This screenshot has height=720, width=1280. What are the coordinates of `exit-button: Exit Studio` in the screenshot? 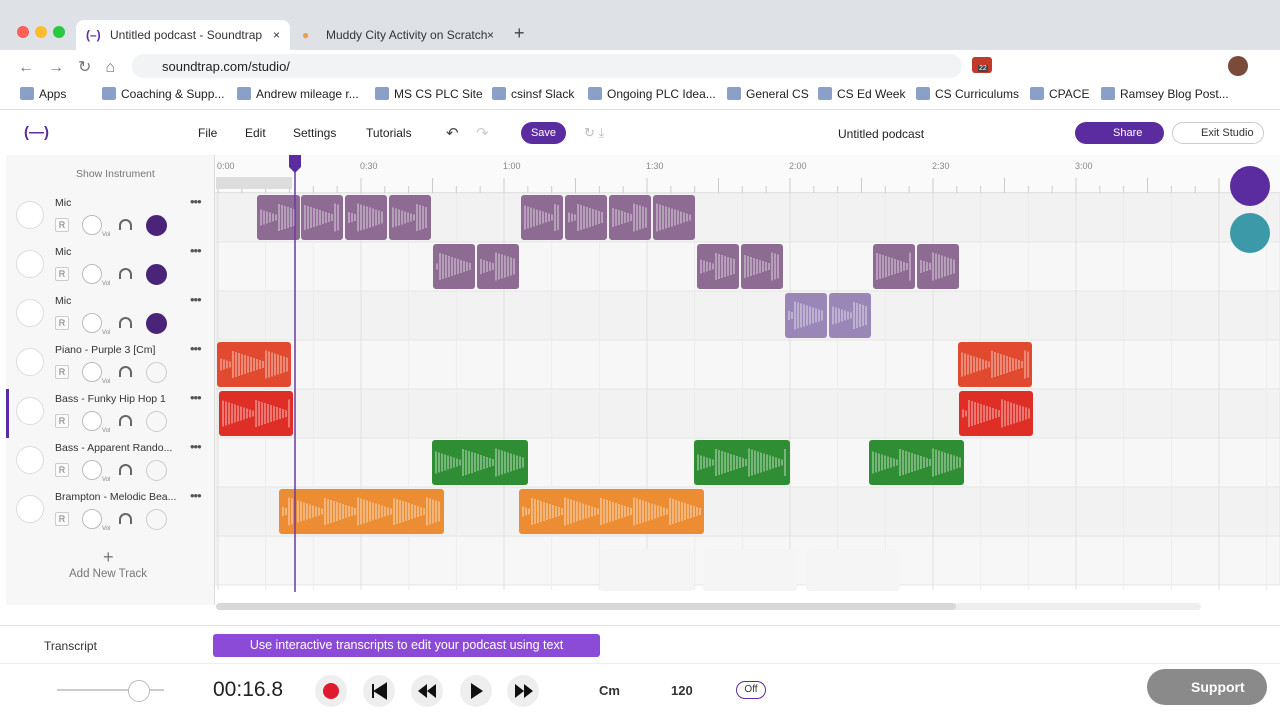 It's located at (1218, 133).